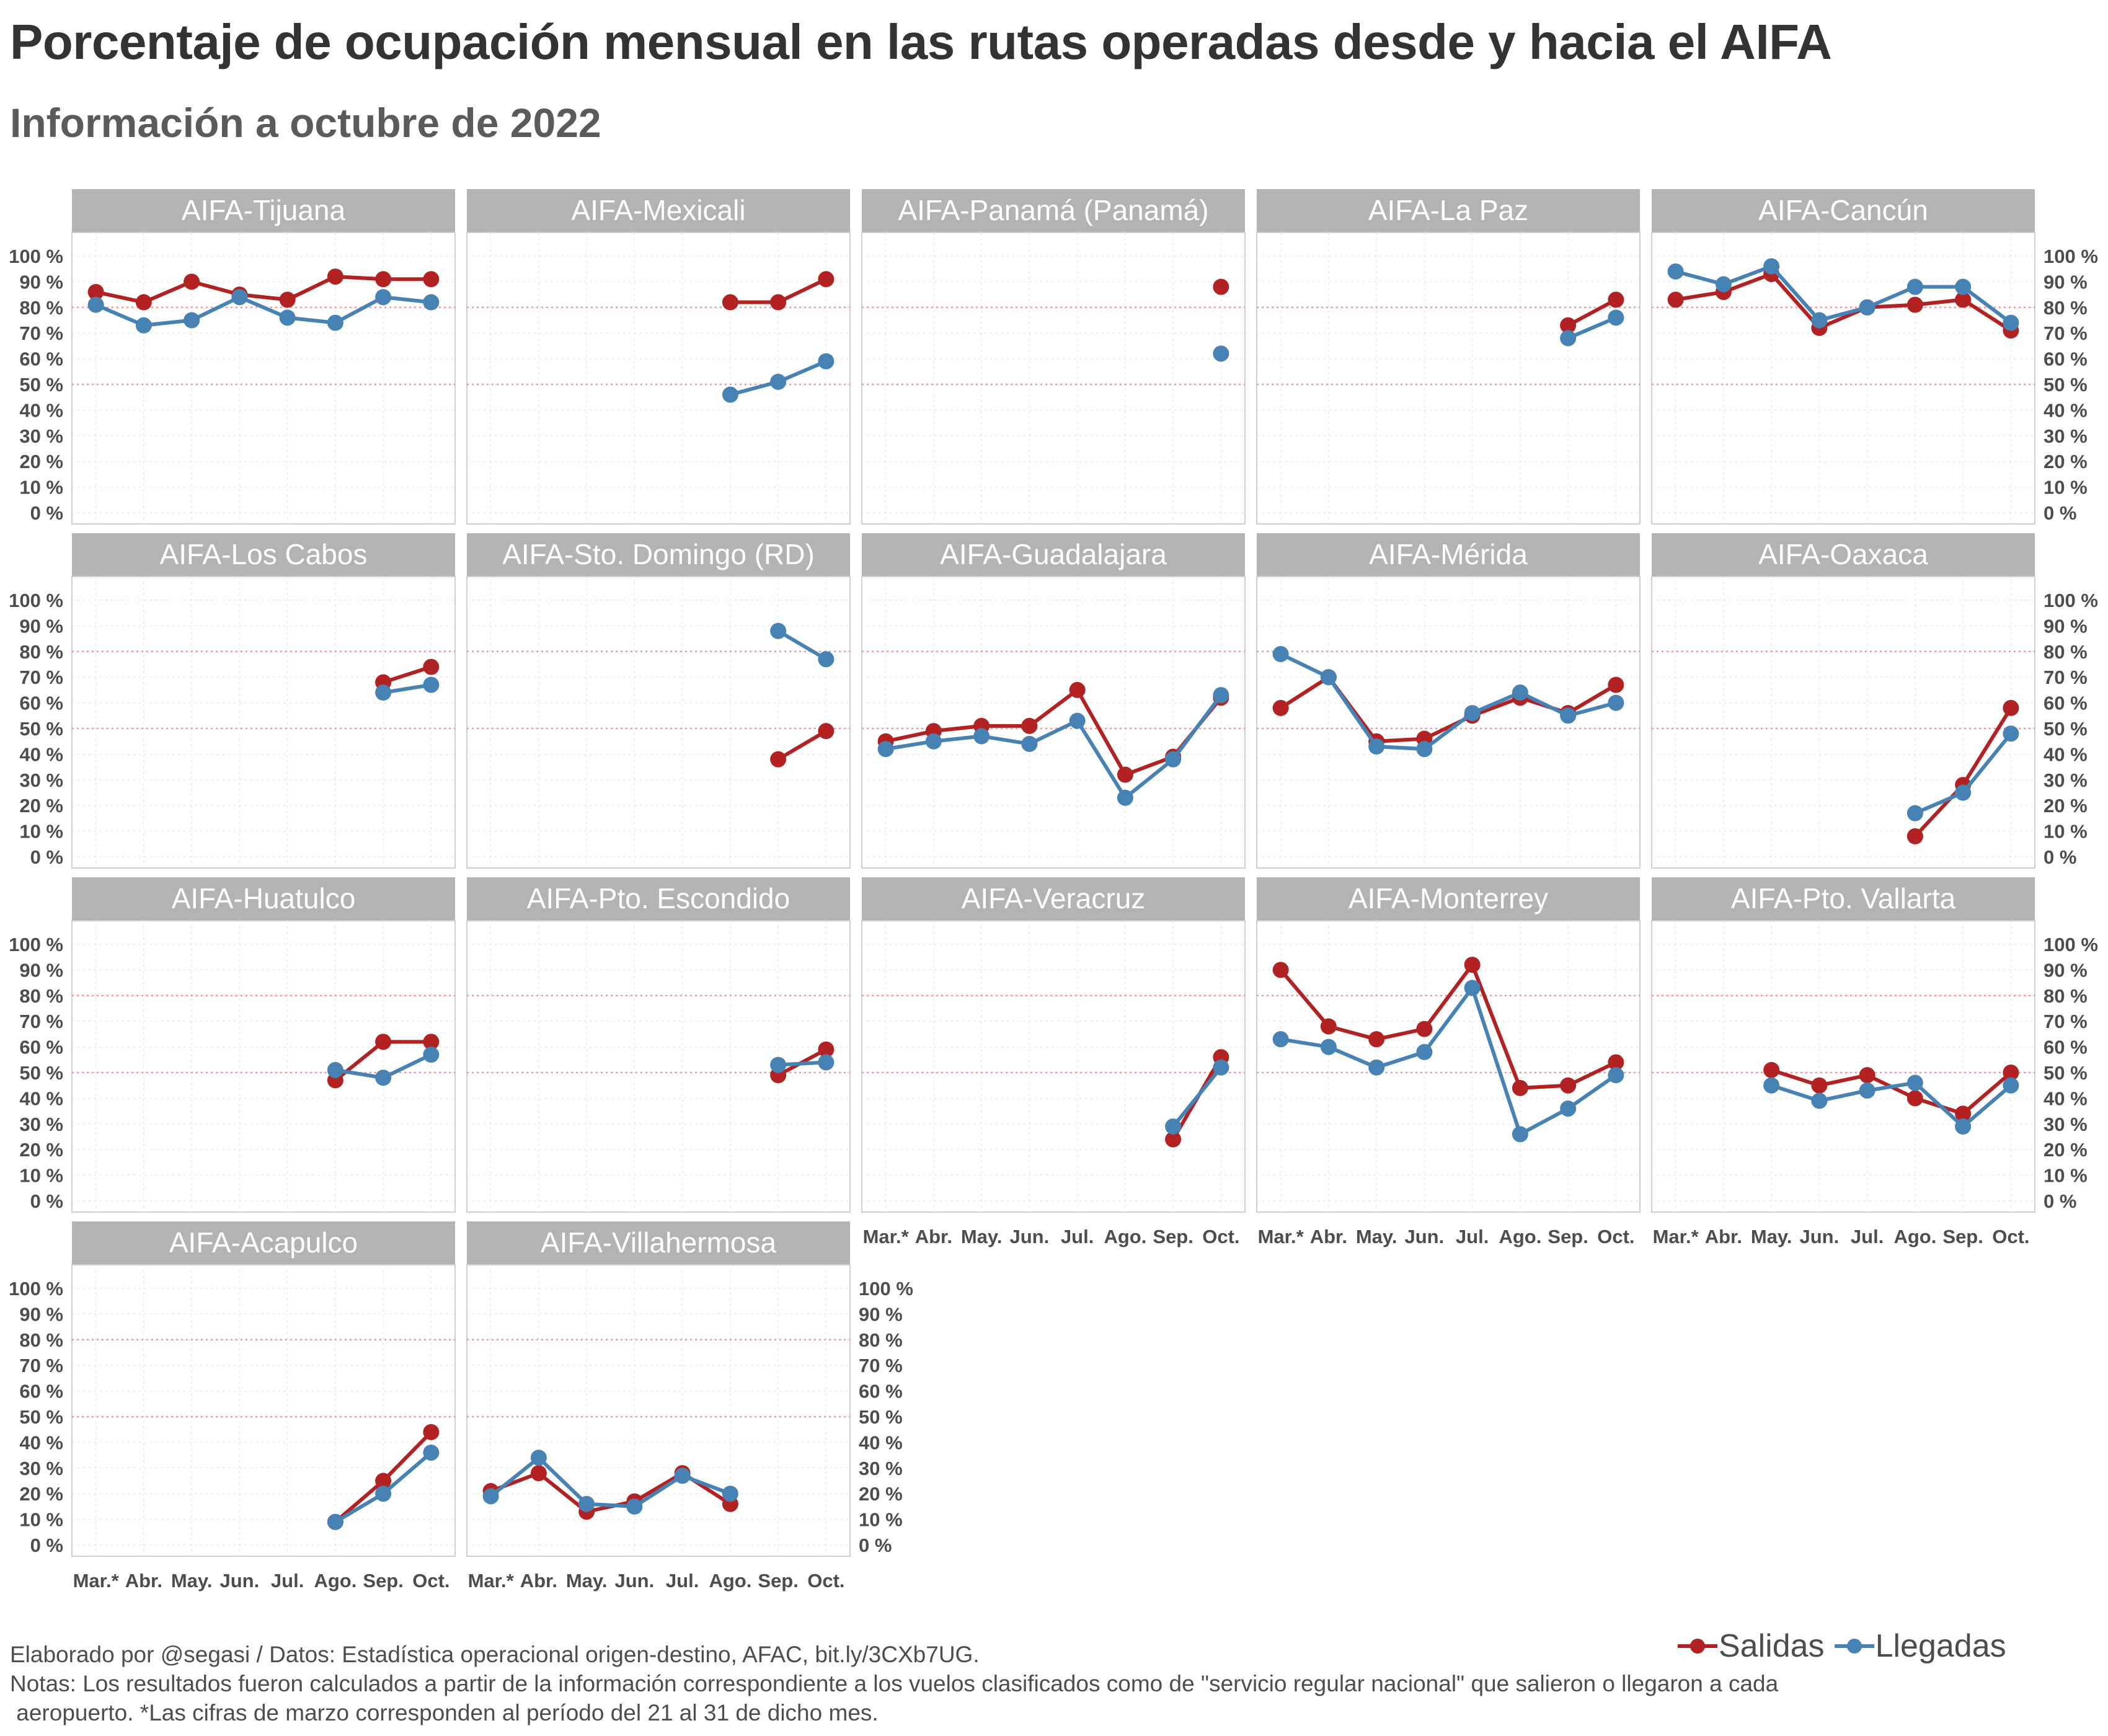 This screenshot has width=2108, height=1736. I want to click on point-salidas-may-aifa-pto-vallarta, so click(1771, 1069).